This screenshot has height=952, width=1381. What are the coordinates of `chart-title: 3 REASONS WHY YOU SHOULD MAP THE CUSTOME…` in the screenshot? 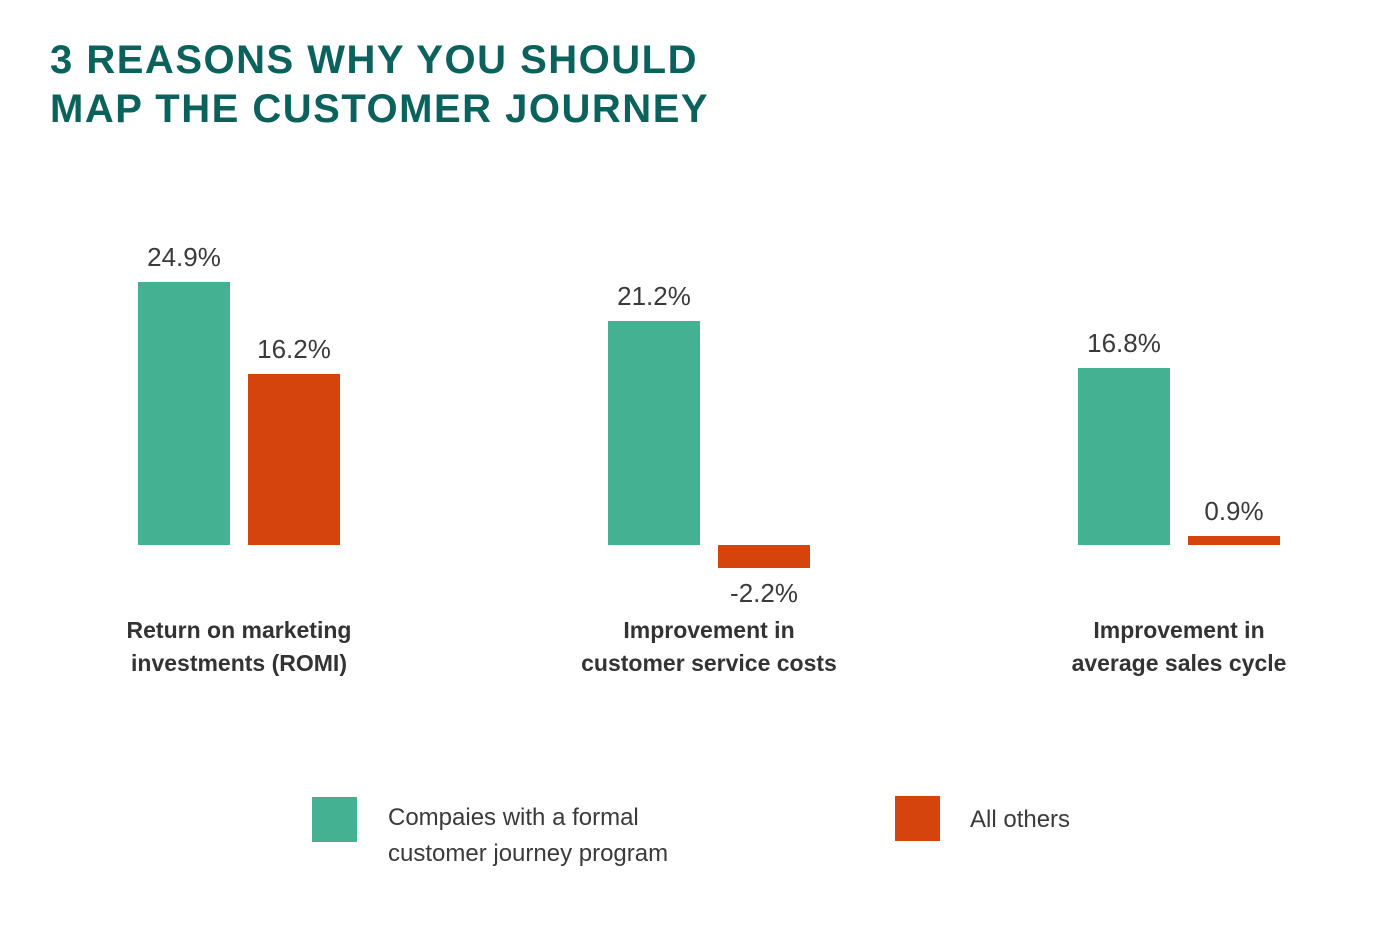 It's located at (380, 84).